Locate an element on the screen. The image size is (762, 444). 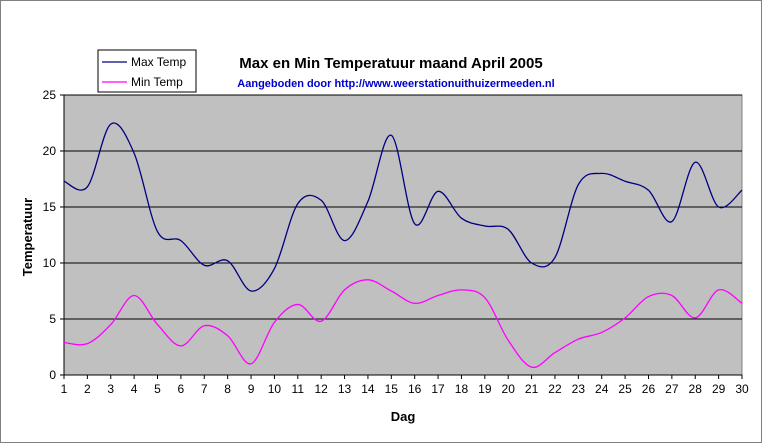
x-tick-label: 16 is located at coordinates (415, 389).